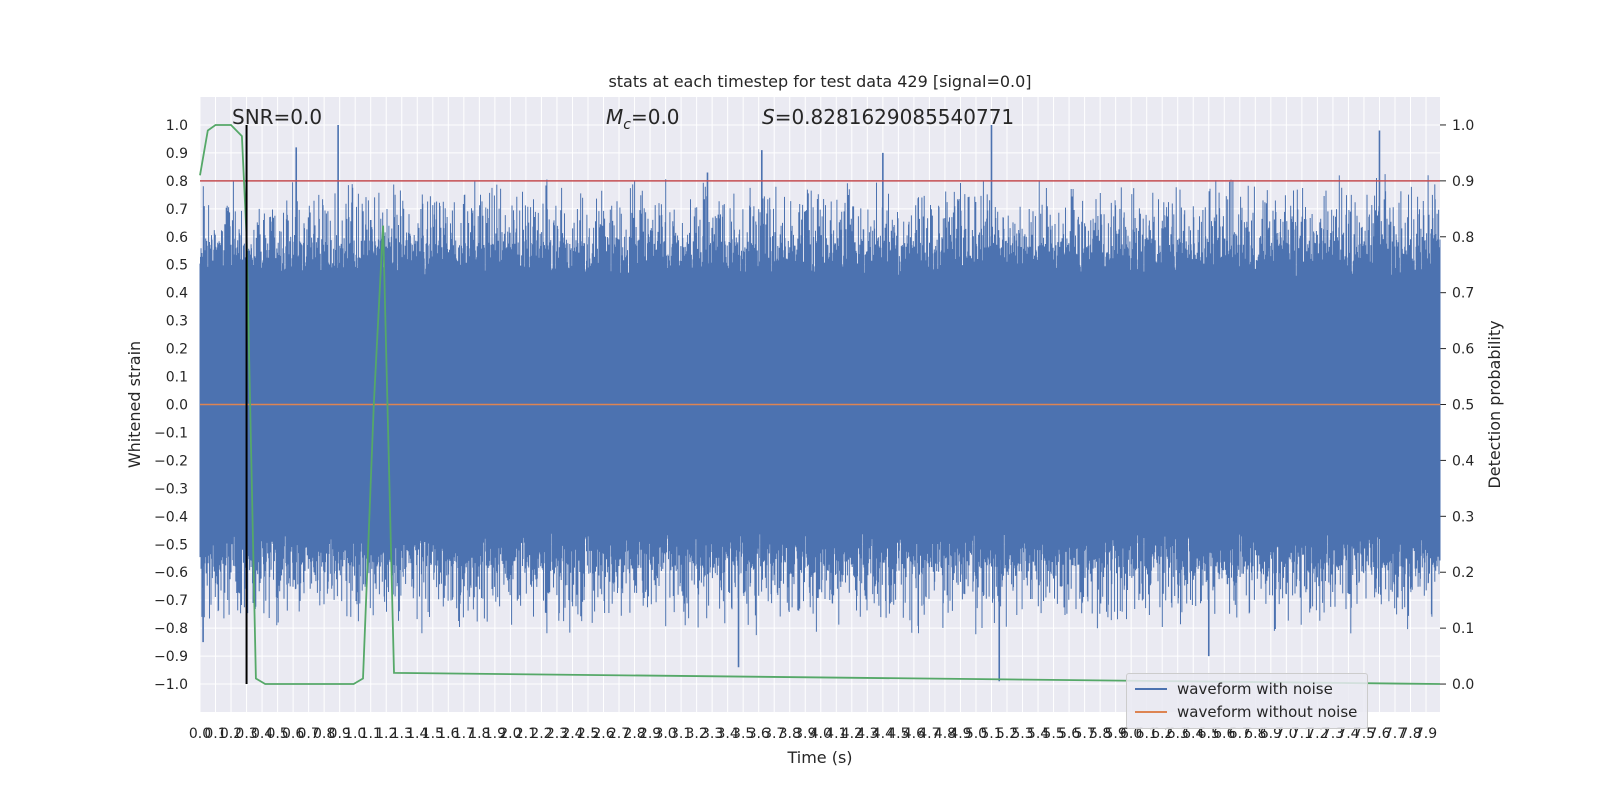 Image resolution: width=1600 pixels, height=804 pixels. I want to click on y2-tick-label: 0.3, so click(1463, 517).